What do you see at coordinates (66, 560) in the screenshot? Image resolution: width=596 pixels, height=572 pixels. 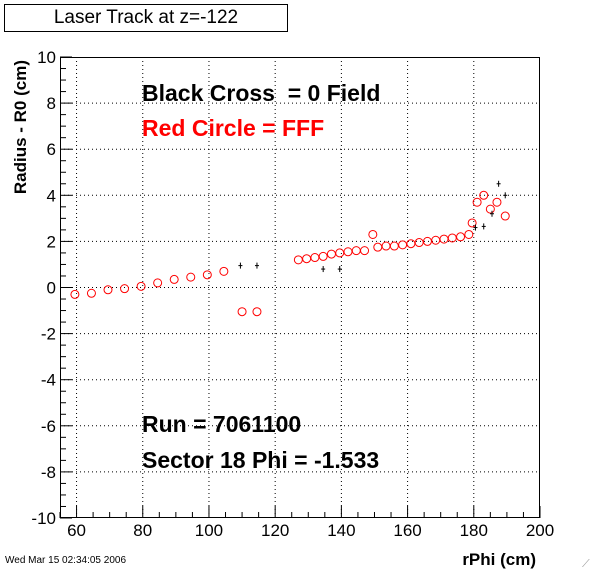 I see `timestamp: Wed Mar 15 02:34:05 2006` at bounding box center [66, 560].